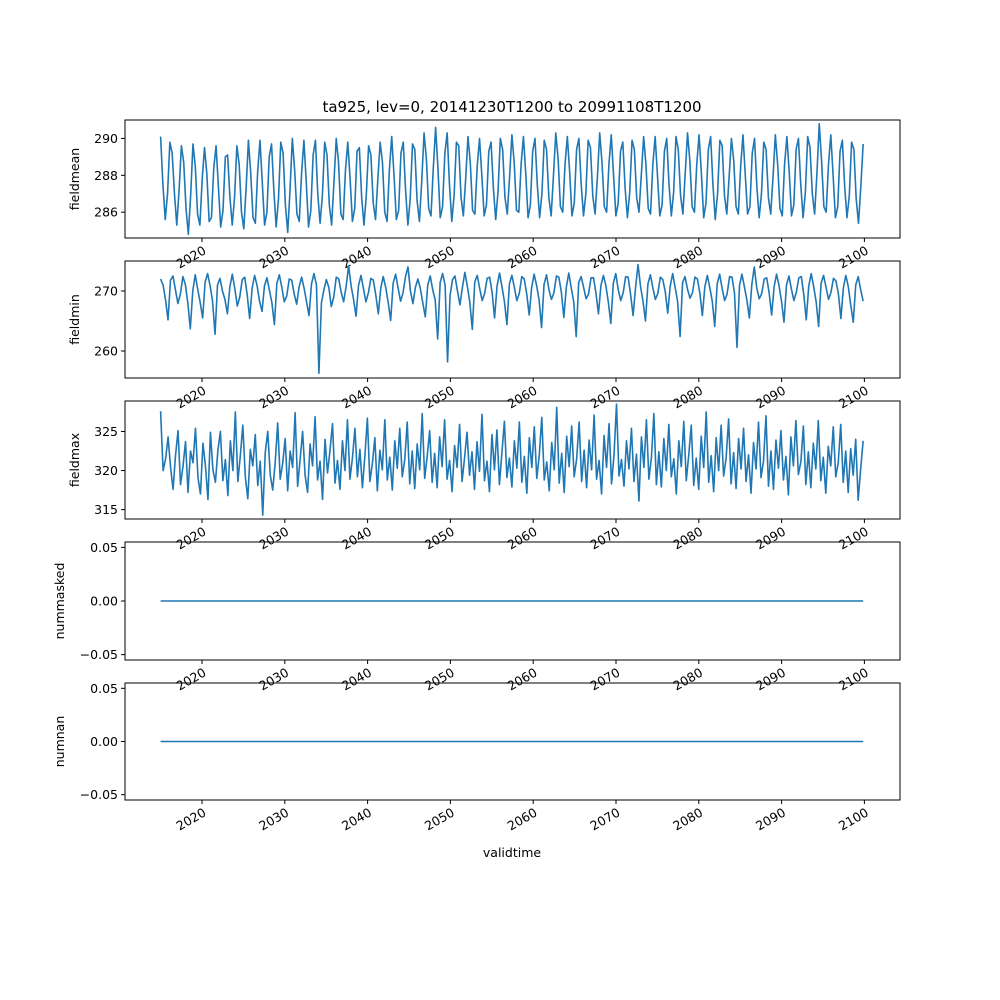  I want to click on fieldmean-axes-frame, so click(512, 179).